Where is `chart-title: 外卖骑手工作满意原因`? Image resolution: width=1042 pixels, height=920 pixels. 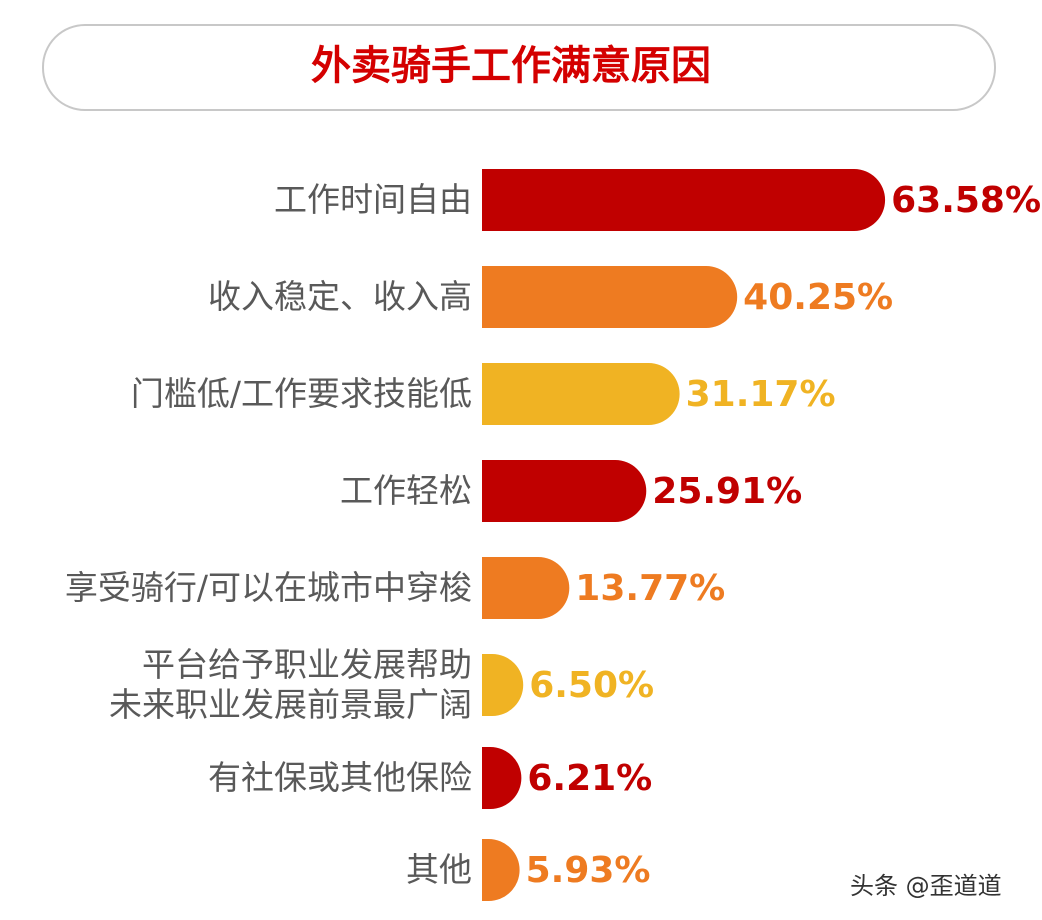
chart-title: 外卖骑手工作满意原因 is located at coordinates (511, 66).